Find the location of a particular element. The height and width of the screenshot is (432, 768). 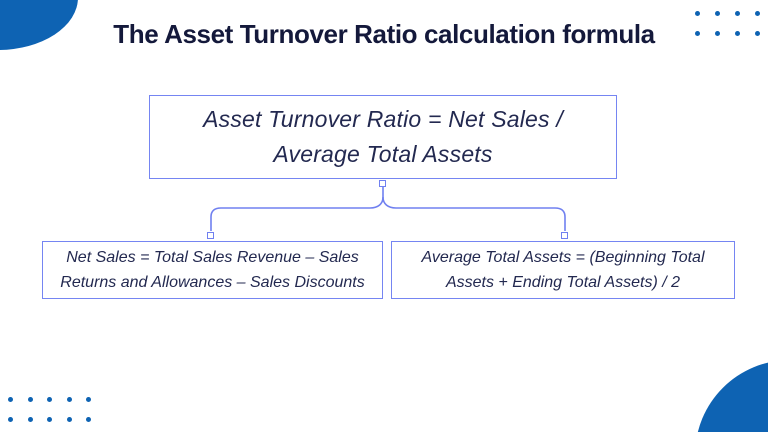

connector-handle-main is located at coordinates (382, 183).